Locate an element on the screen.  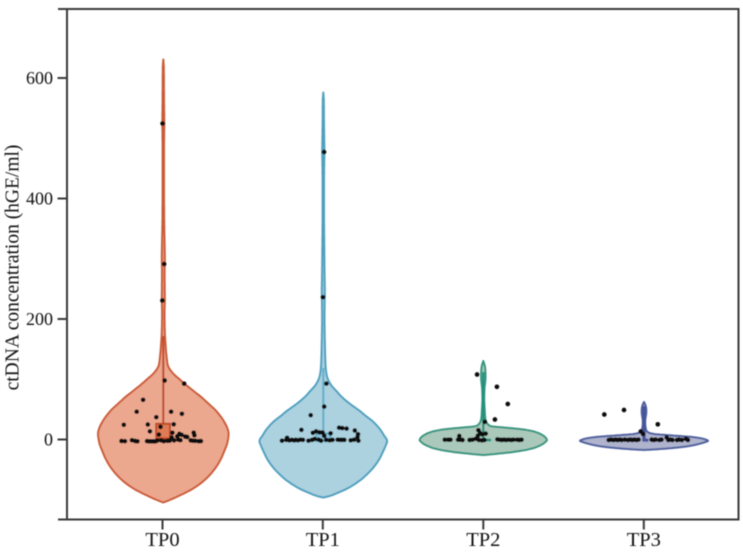
svg-text: 600 is located at coordinates (39, 78).